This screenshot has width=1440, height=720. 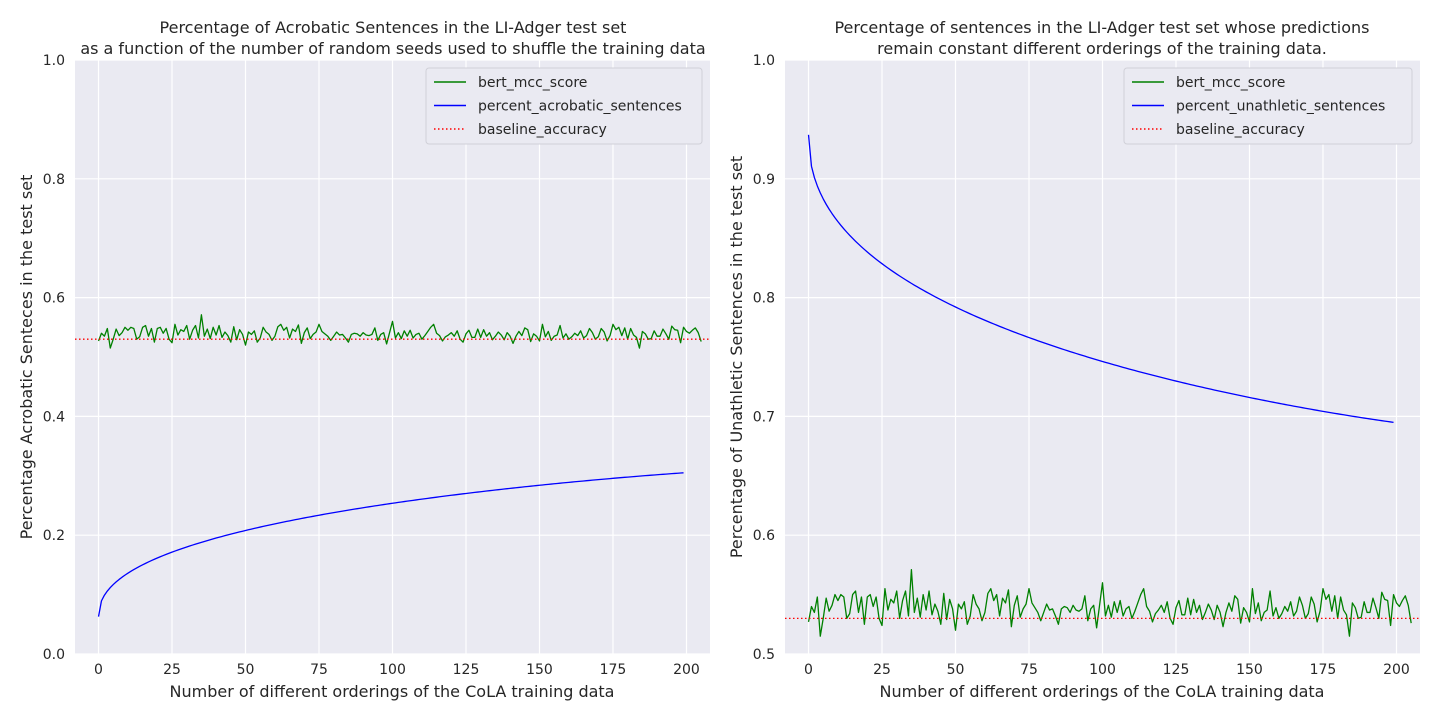 What do you see at coordinates (686, 670) in the screenshot?
I see `left-x-tick-label: 200` at bounding box center [686, 670].